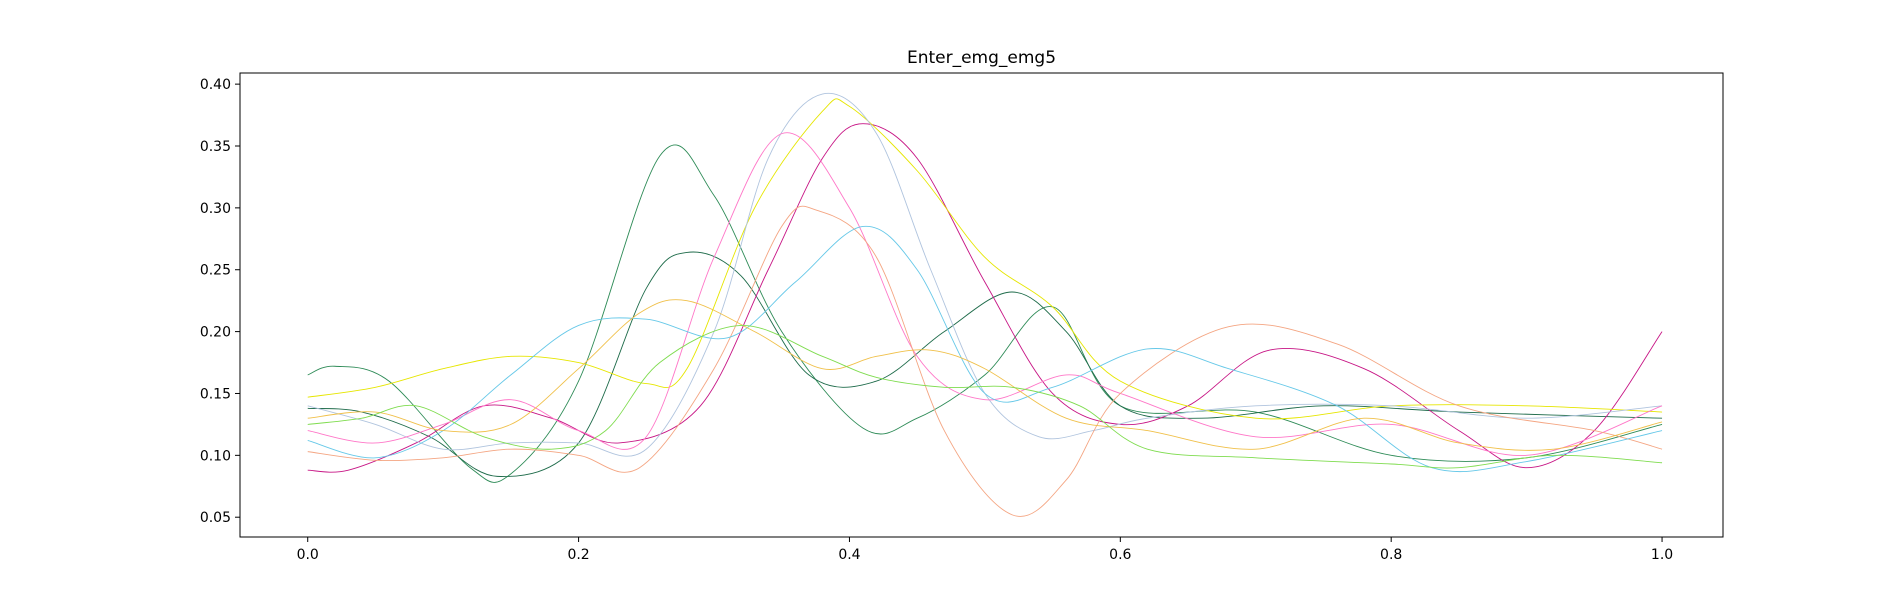 The height and width of the screenshot is (600, 1900). I want to click on y-tick-label: 0.40, so click(215, 85).